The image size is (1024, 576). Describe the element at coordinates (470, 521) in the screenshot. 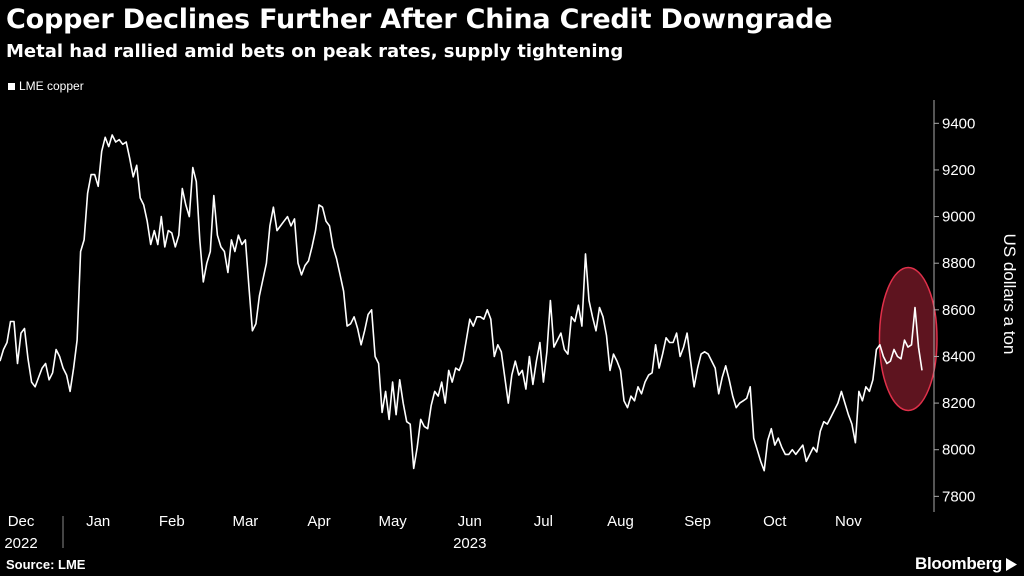

I see `x-tick-label: Jun` at that location.